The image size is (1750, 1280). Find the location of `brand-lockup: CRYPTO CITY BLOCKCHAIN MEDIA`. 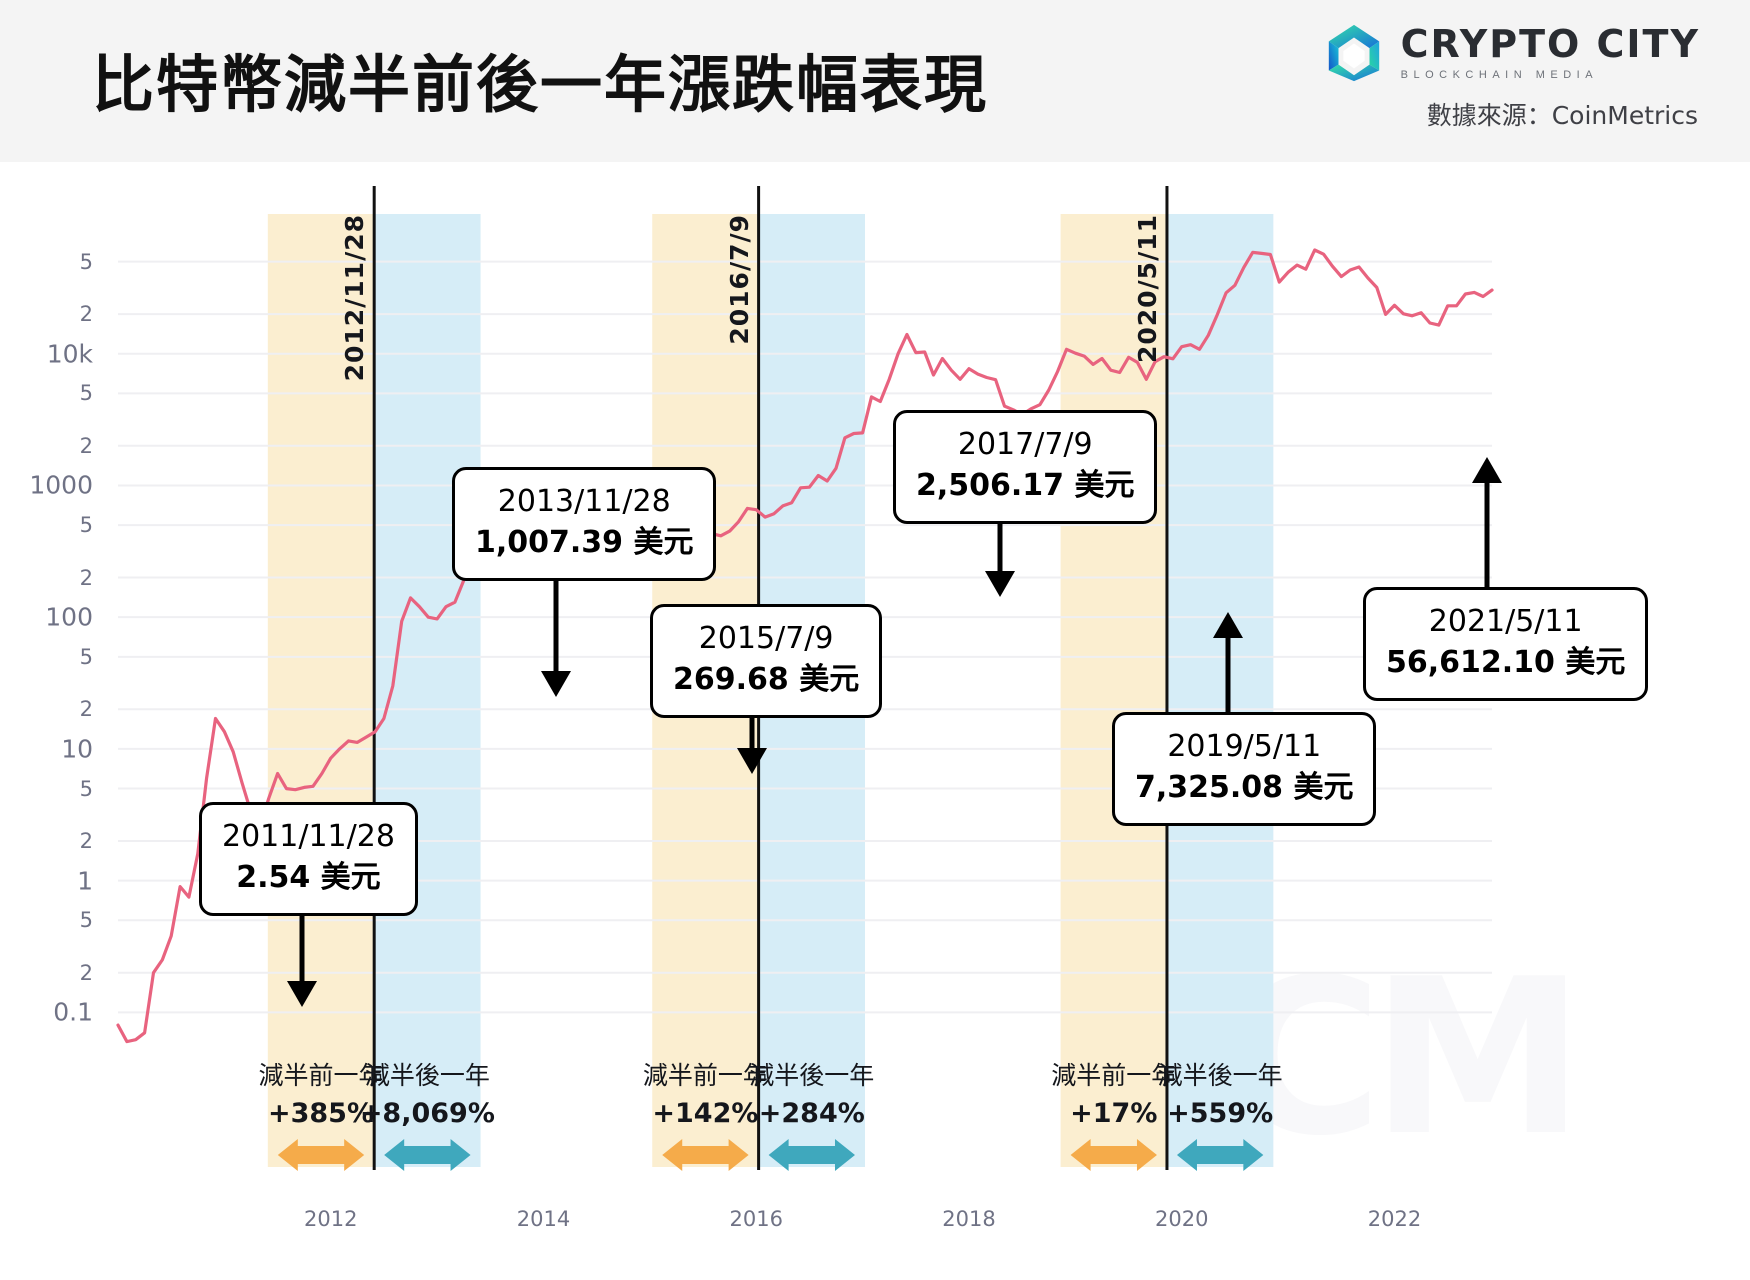

brand-lockup: CRYPTO CITY BLOCKCHAIN MEDIA is located at coordinates (1511, 53).